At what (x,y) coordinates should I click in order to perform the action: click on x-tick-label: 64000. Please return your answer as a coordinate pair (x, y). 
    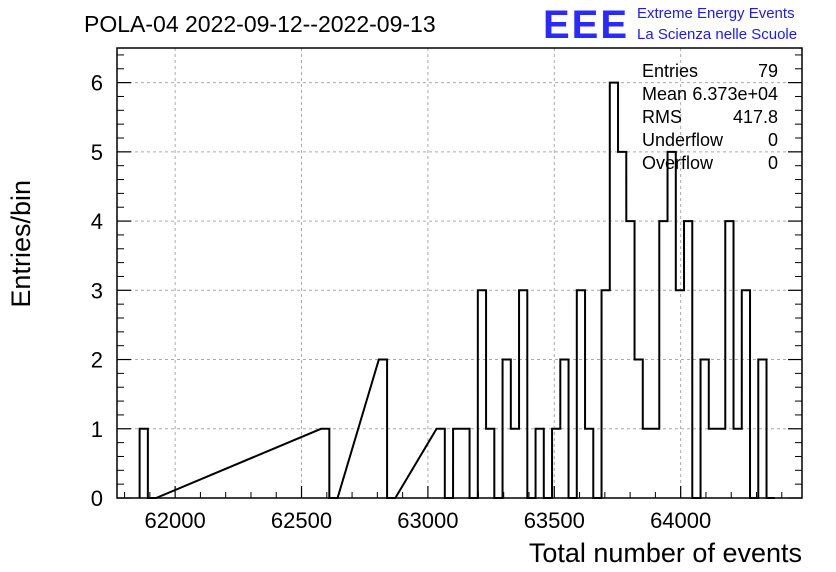
    Looking at the image, I should click on (680, 520).